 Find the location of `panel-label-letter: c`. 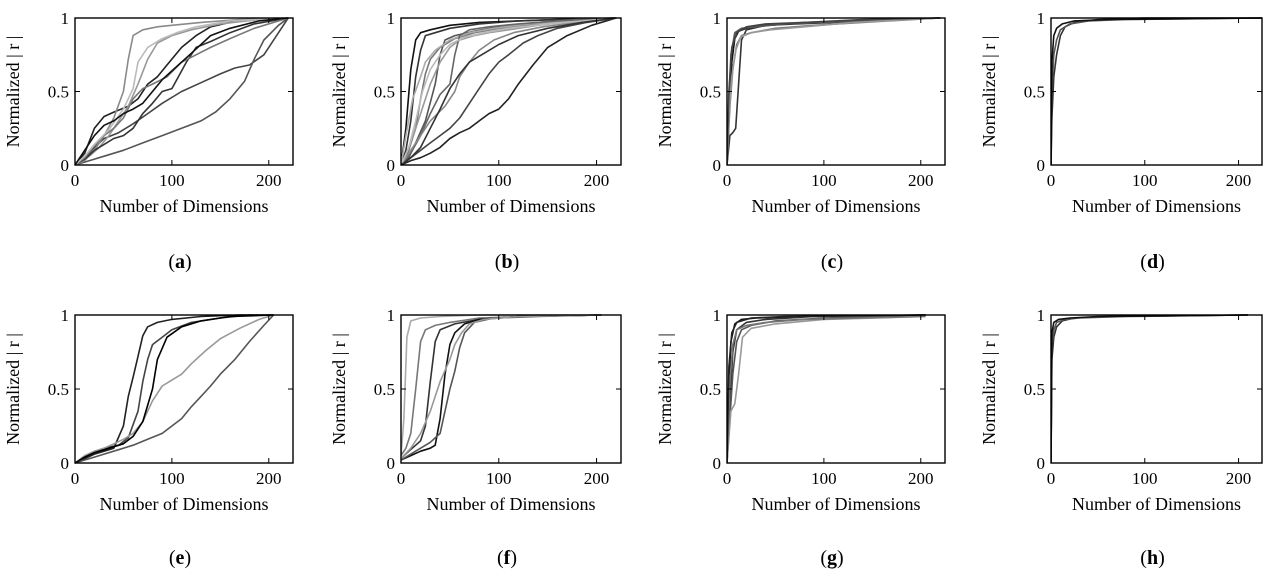

panel-label-letter: c is located at coordinates (832, 262).